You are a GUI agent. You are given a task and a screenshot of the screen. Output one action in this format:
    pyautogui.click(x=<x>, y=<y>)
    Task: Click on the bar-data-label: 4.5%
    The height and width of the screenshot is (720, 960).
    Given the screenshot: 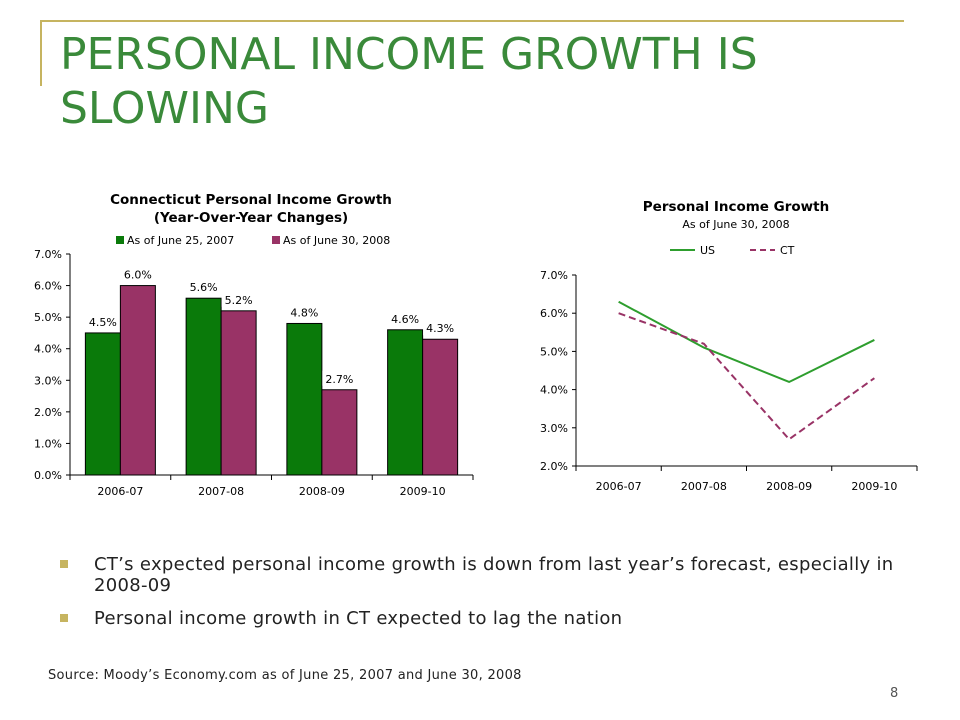 What is the action you would take?
    pyautogui.click(x=103, y=322)
    